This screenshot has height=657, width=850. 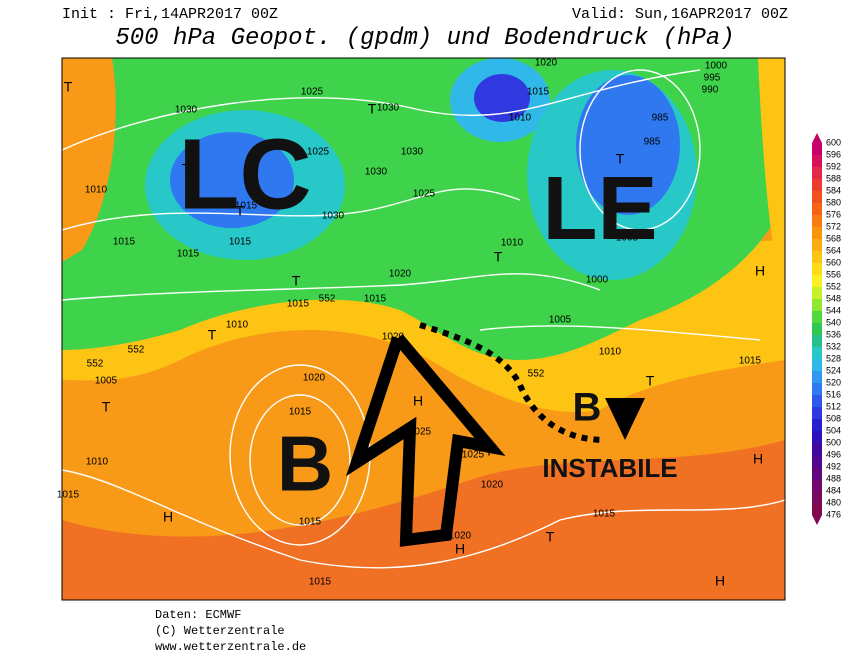 I want to click on colorbar-label: 488, so click(x=833, y=478).